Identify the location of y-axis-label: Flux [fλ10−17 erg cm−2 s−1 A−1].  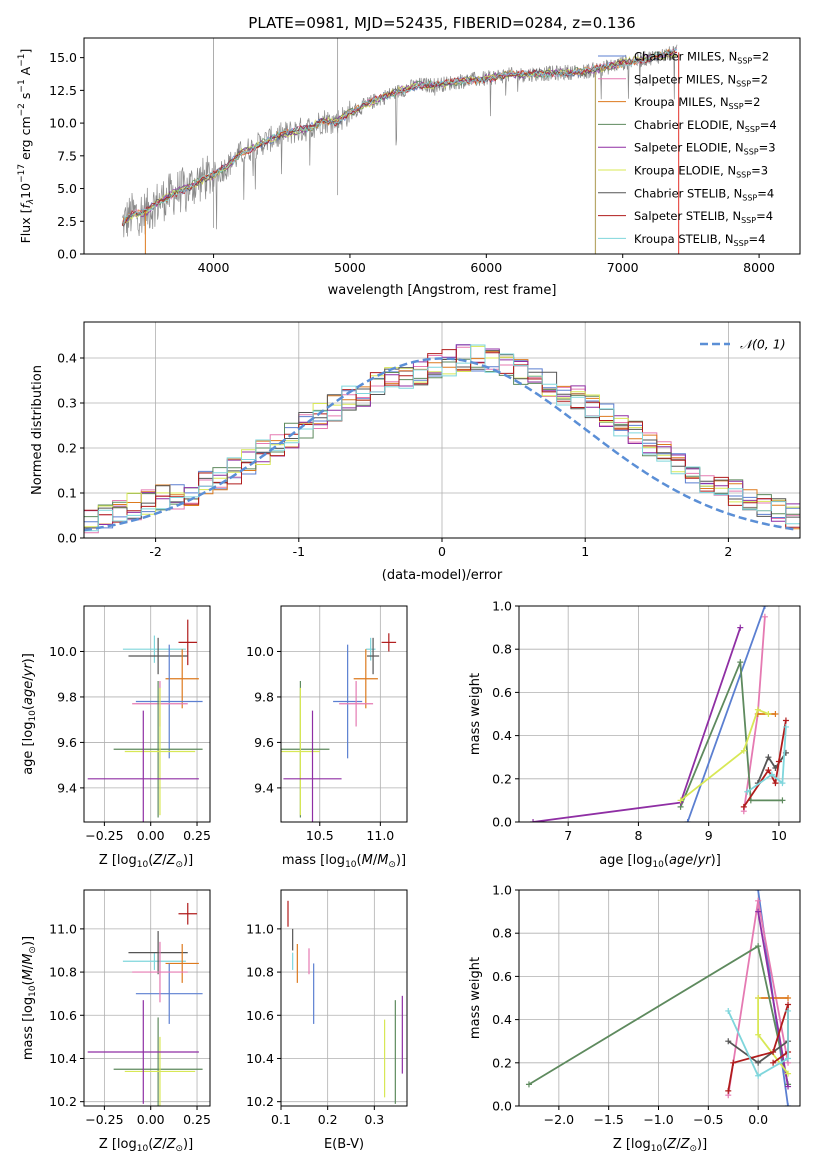
(26, 146).